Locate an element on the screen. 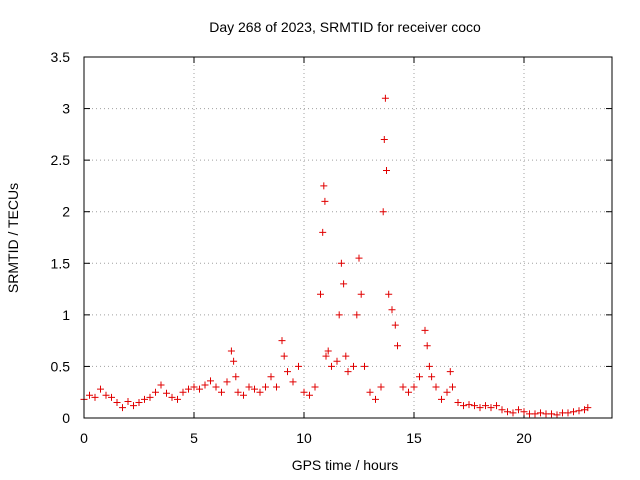 The image size is (640, 480). x-tick-label: 15 is located at coordinates (414, 438).